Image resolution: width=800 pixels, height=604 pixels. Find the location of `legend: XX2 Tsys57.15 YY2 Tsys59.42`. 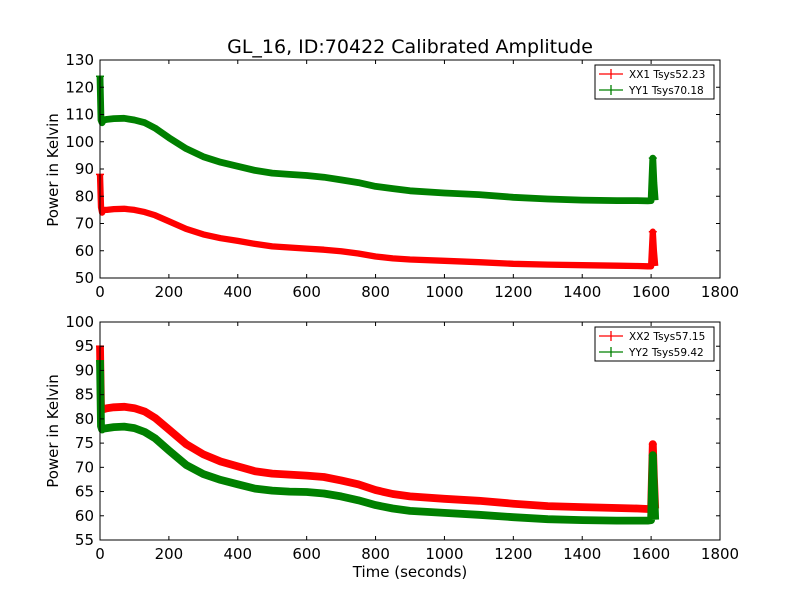

legend: XX2 Tsys57.15 YY2 Tsys59.42 is located at coordinates (654, 344).